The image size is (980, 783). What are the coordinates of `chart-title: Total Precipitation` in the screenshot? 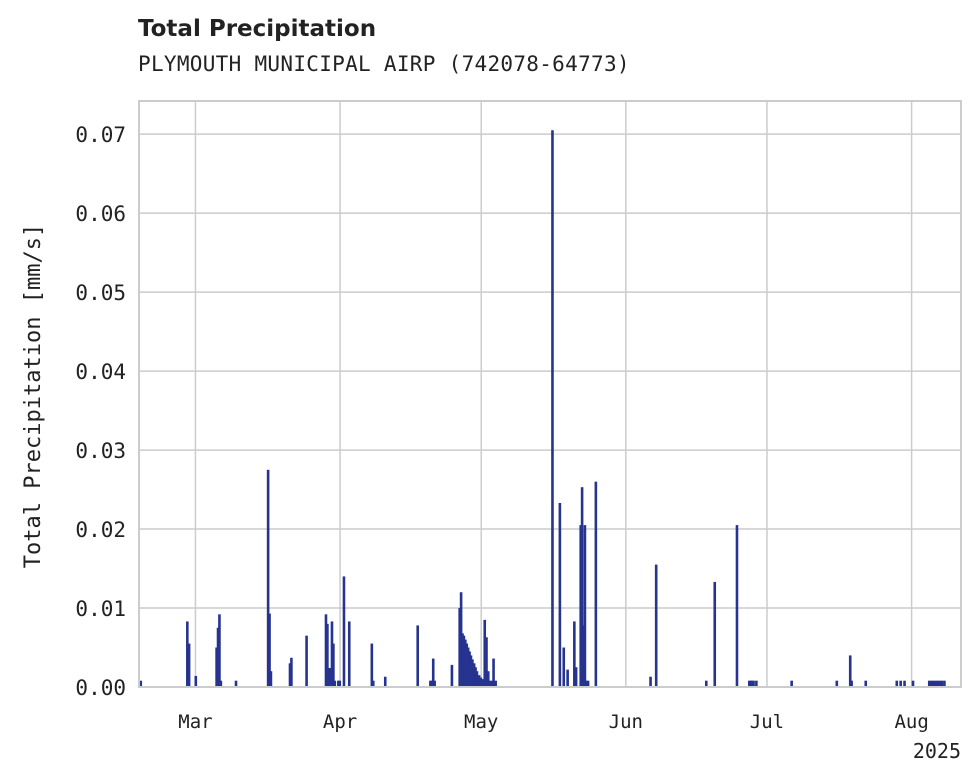 It's located at (257, 29).